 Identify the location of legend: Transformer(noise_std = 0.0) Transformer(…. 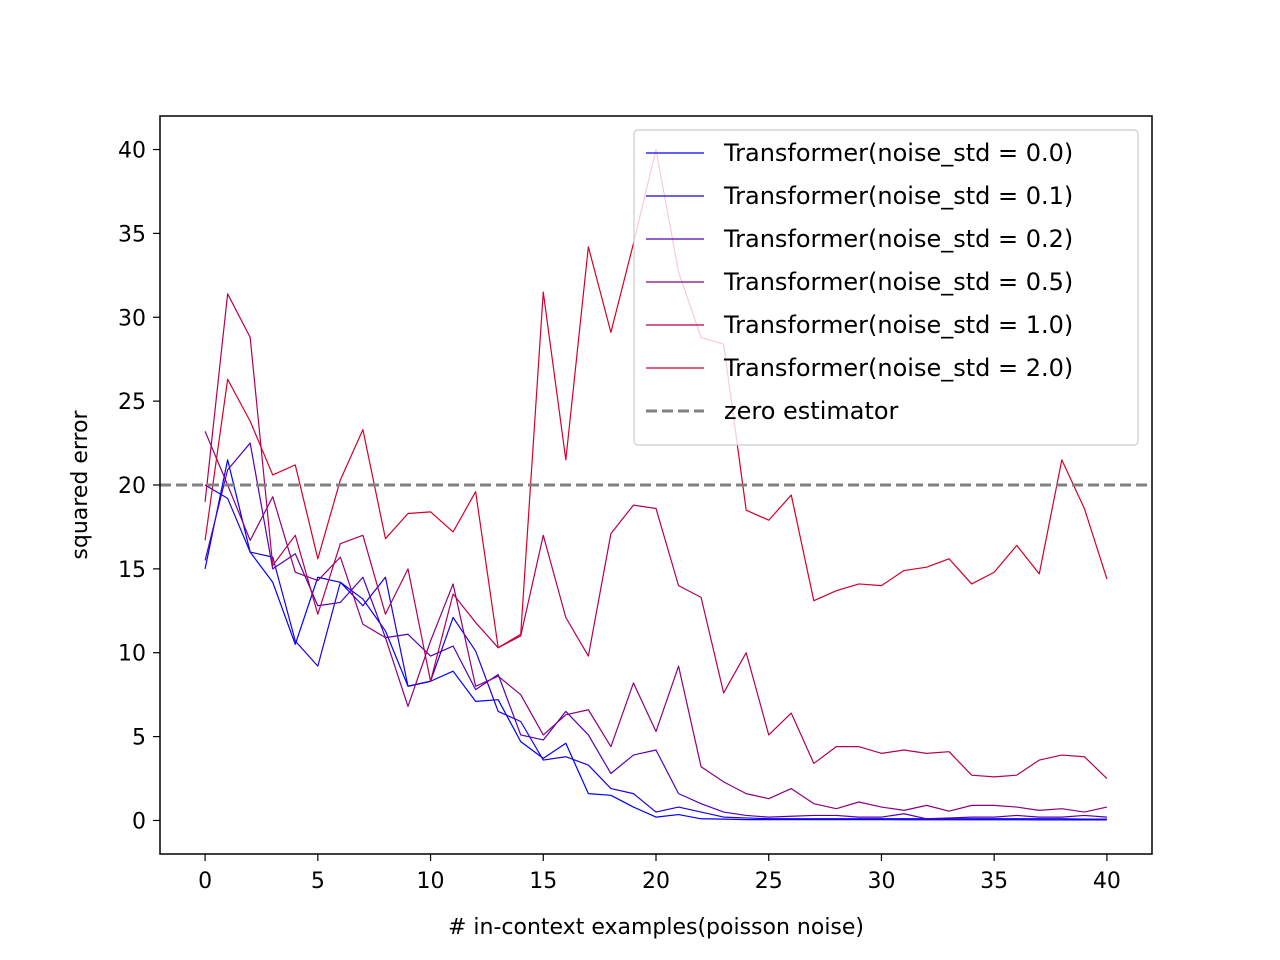
(886, 287).